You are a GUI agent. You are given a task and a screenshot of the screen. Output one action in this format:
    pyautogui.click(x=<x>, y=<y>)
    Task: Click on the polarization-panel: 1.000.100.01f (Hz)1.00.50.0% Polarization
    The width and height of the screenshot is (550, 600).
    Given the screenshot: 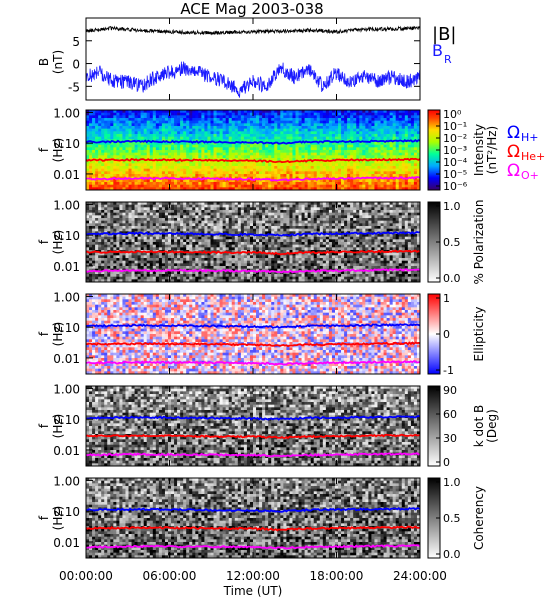 What is the action you would take?
    pyautogui.click(x=261, y=241)
    